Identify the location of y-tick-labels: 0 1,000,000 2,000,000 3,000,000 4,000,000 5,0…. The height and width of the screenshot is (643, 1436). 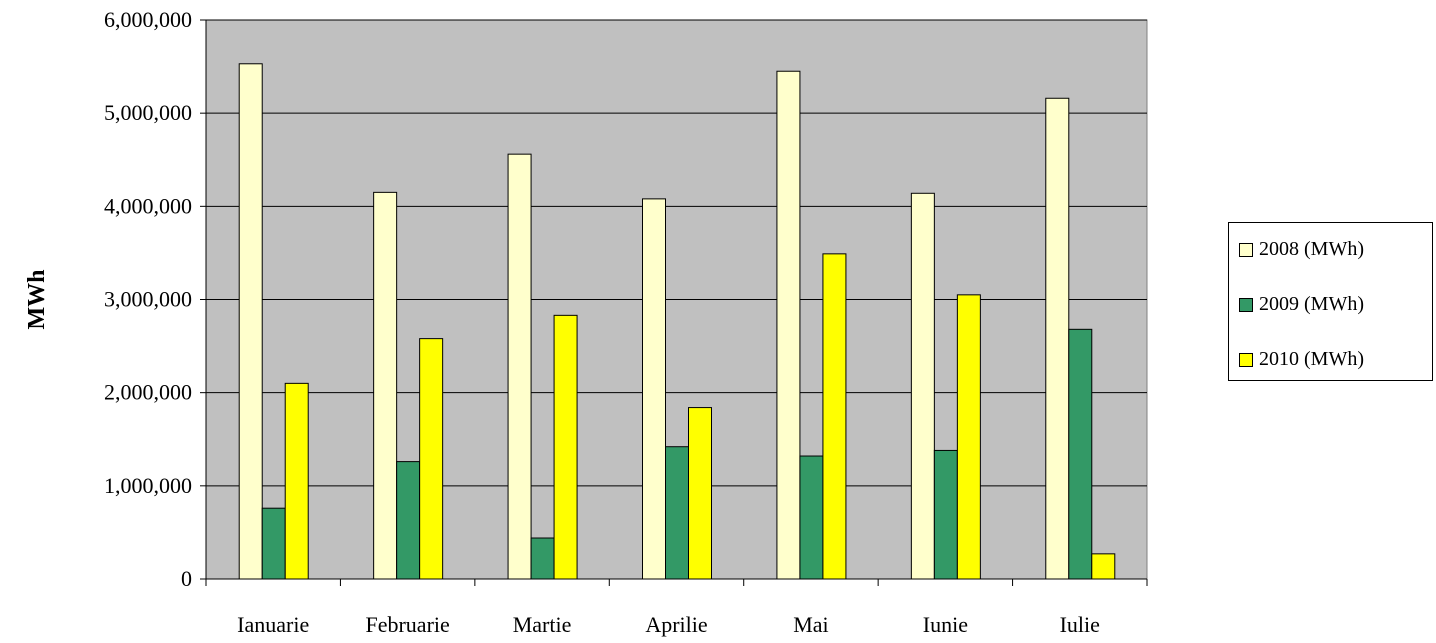
(148, 299).